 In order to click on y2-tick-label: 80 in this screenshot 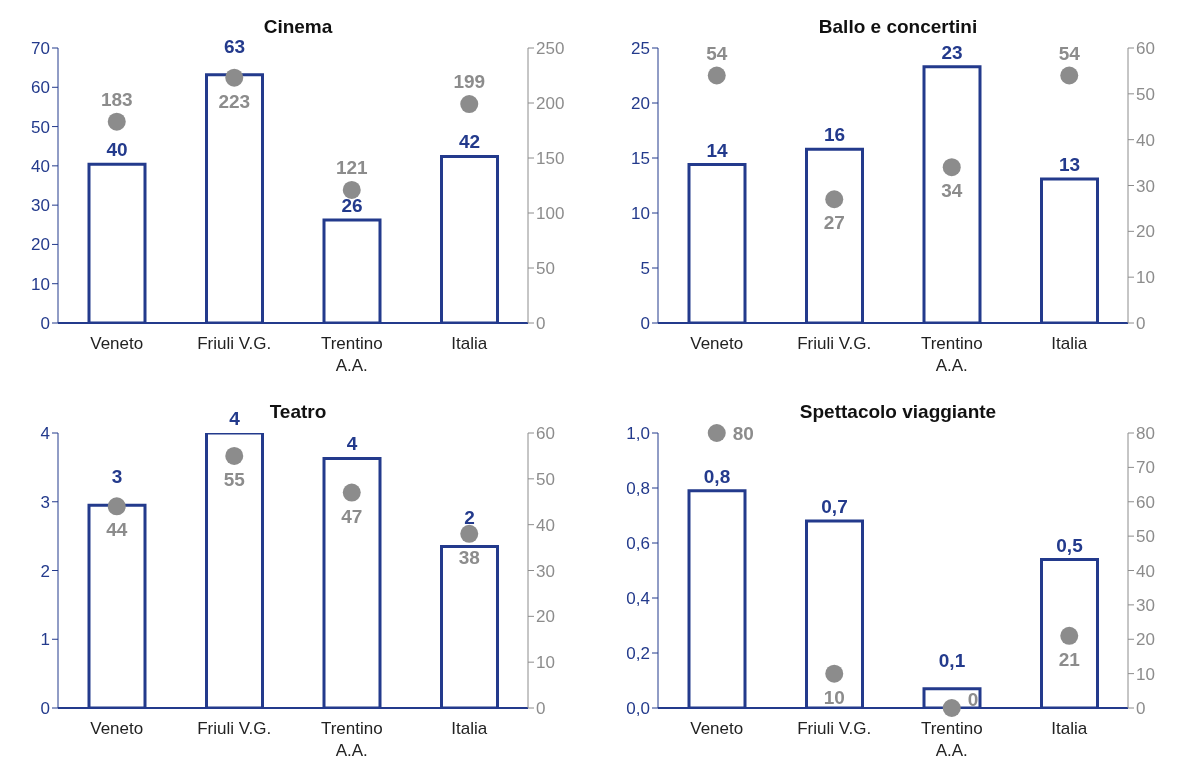, I will do `click(1145, 434)`.